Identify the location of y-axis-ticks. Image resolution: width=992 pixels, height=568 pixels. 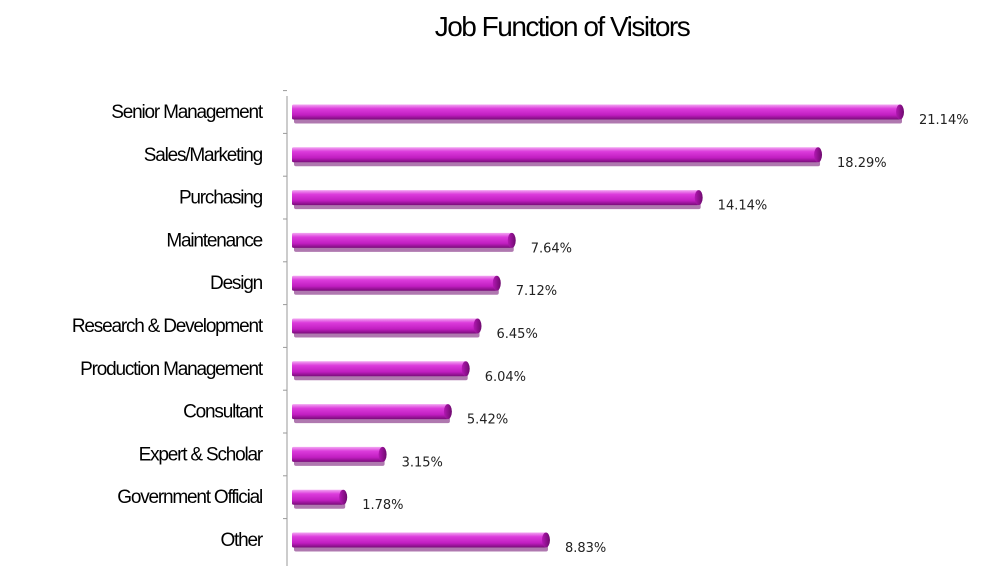
(285, 305).